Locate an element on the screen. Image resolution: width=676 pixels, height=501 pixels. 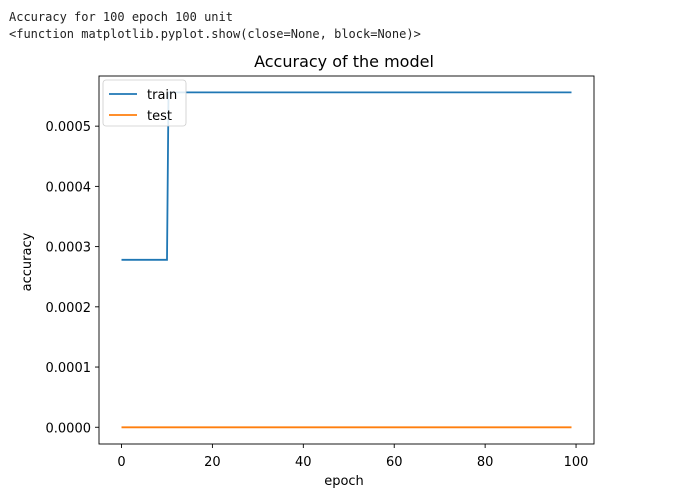
legend-label-train: train is located at coordinates (162, 95).